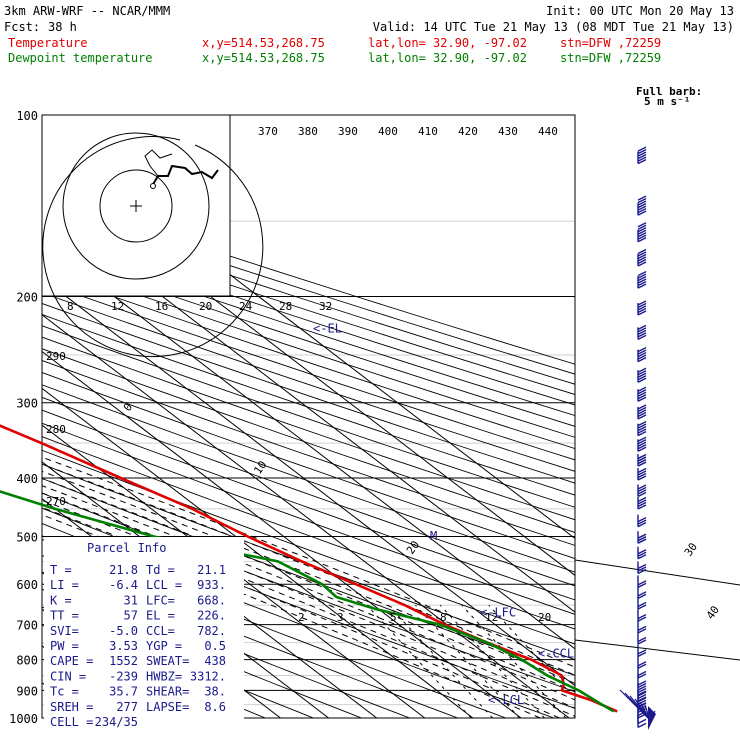 Image resolution: width=740 pixels, height=740 pixels. I want to click on hodograph-ring, so click(136, 206).